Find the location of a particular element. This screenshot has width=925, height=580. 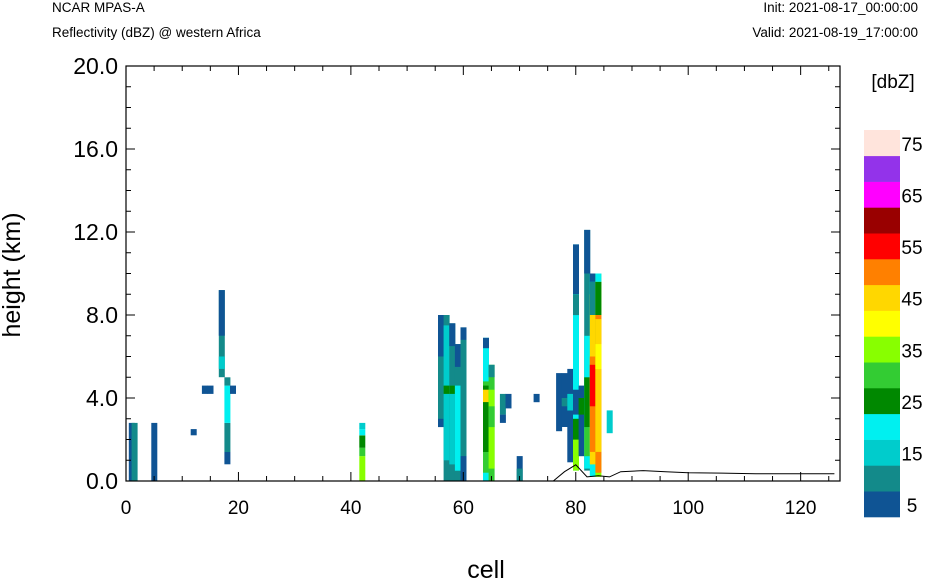

x-tick-label: 20 is located at coordinates (238, 508).